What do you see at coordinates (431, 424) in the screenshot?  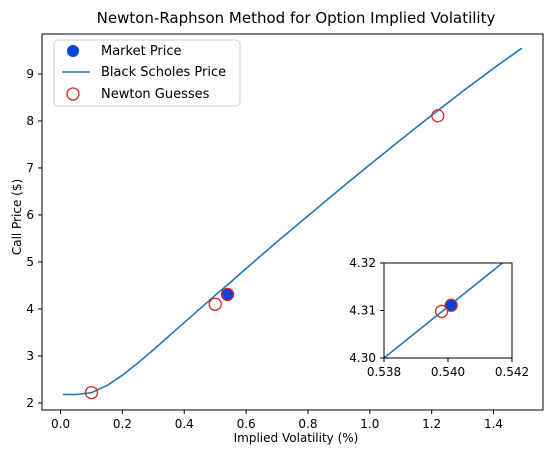 I see `x-tick-label: 1.2` at bounding box center [431, 424].